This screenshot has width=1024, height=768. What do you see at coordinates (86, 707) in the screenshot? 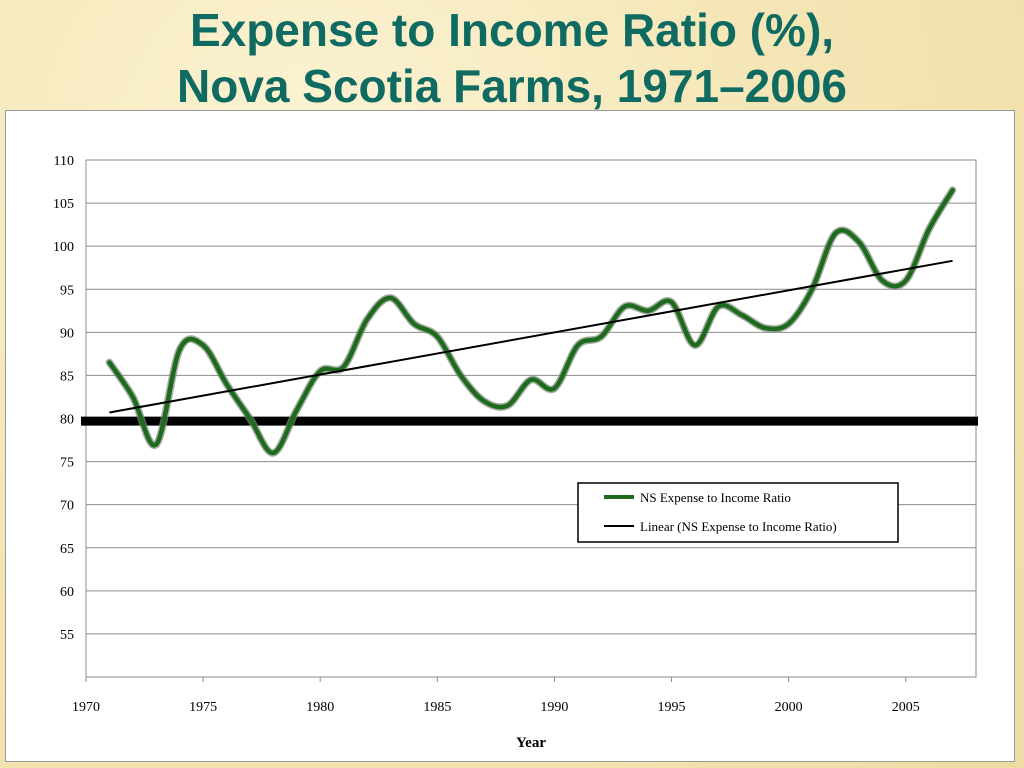
I see `x-tick-label-1970: 1970` at bounding box center [86, 707].